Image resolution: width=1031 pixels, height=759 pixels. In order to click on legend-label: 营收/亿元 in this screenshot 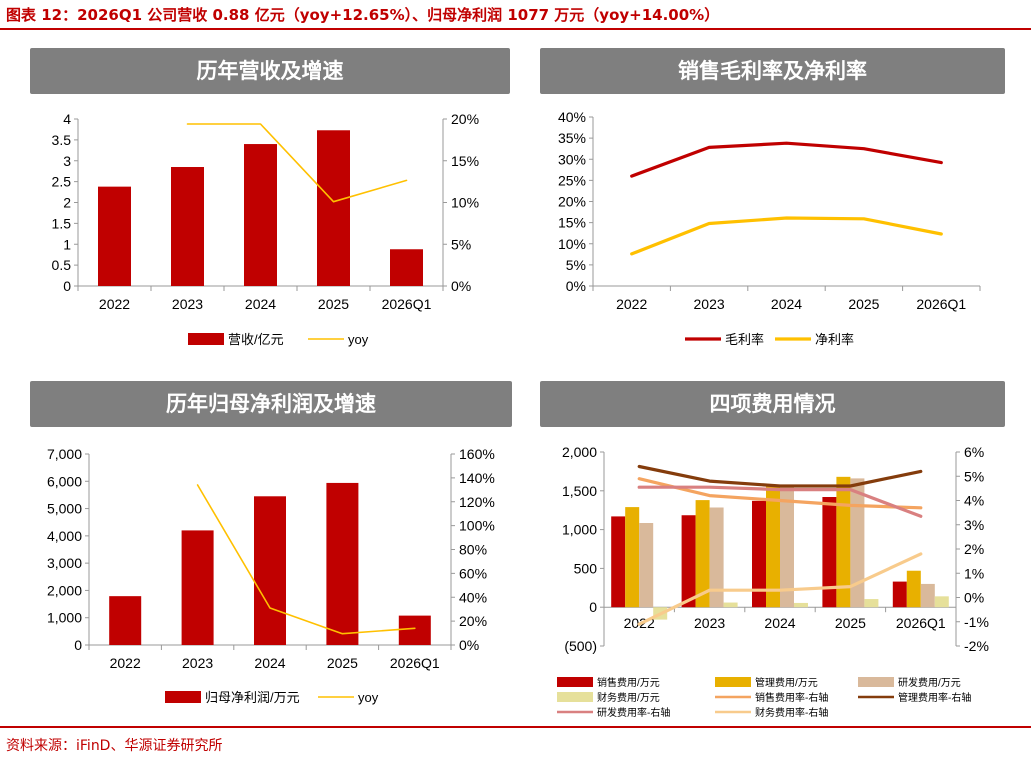, I will do `click(256, 339)`.